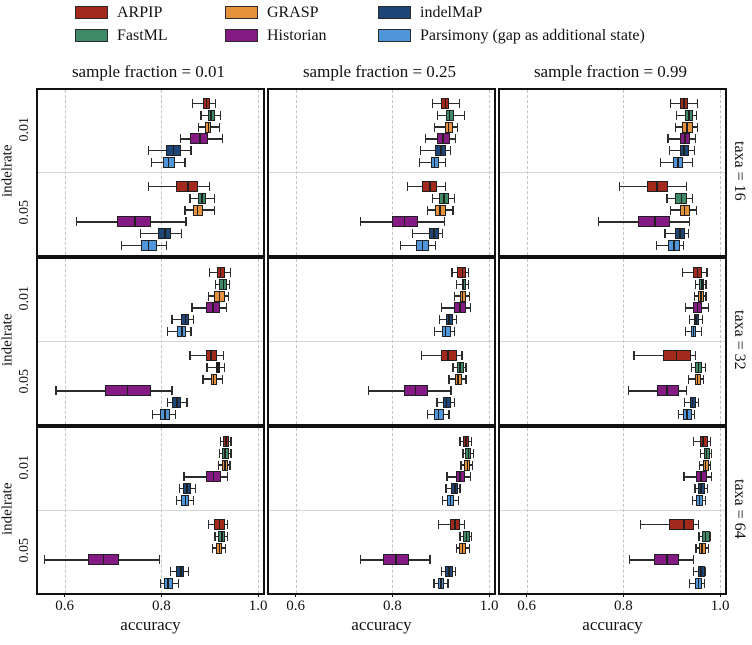  Describe the element at coordinates (142, 35) in the screenshot. I see `legend-label-fastml: FastML` at that location.